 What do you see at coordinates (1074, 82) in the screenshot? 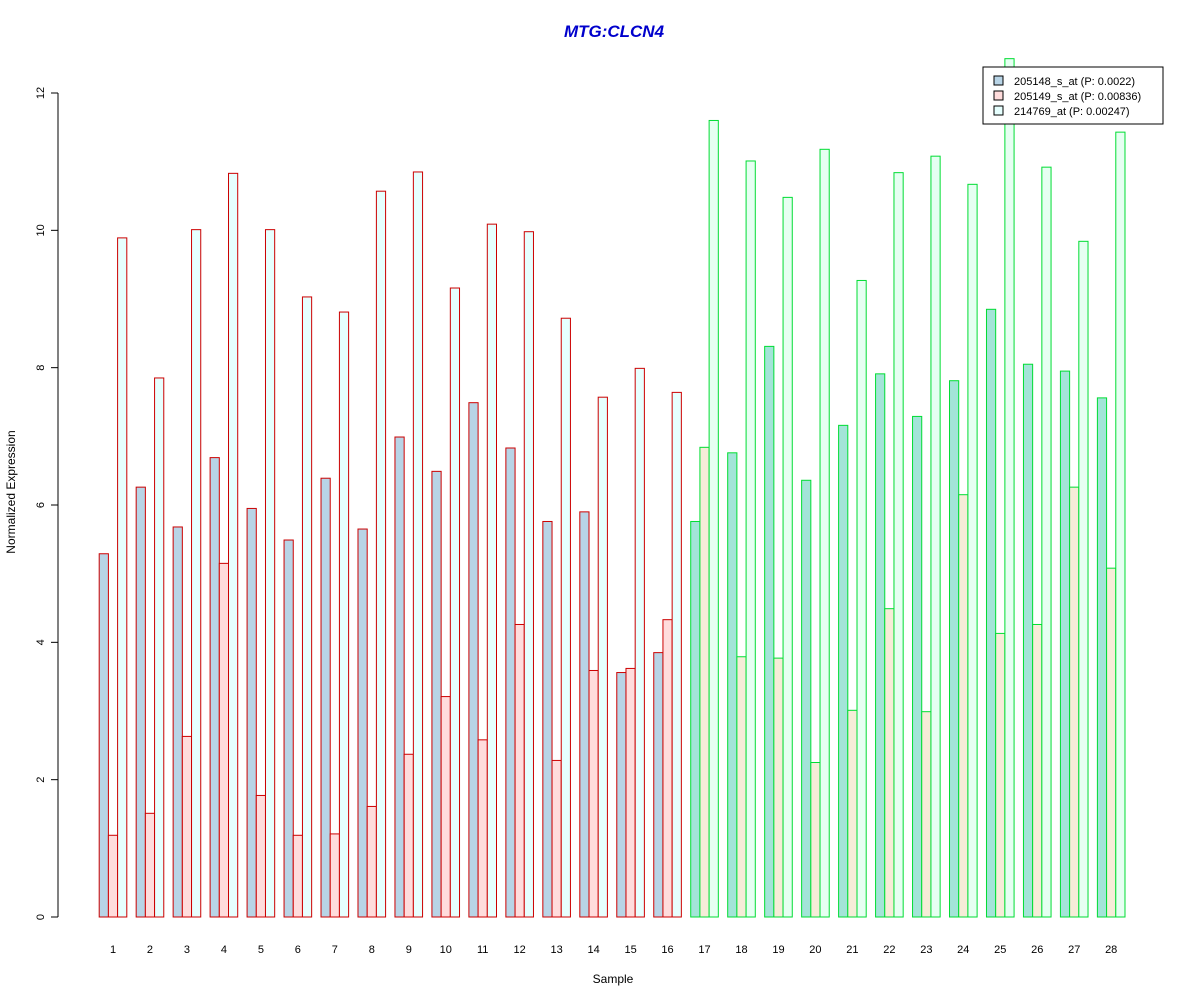
I see `legend-label-1: 205148_s_at (P: 0.0022)` at bounding box center [1074, 82].